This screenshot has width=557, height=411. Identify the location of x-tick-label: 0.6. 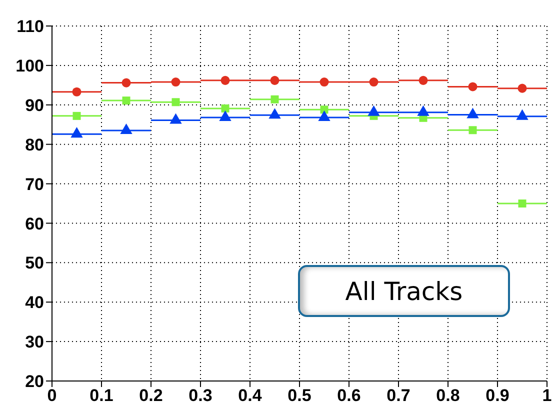
(349, 396).